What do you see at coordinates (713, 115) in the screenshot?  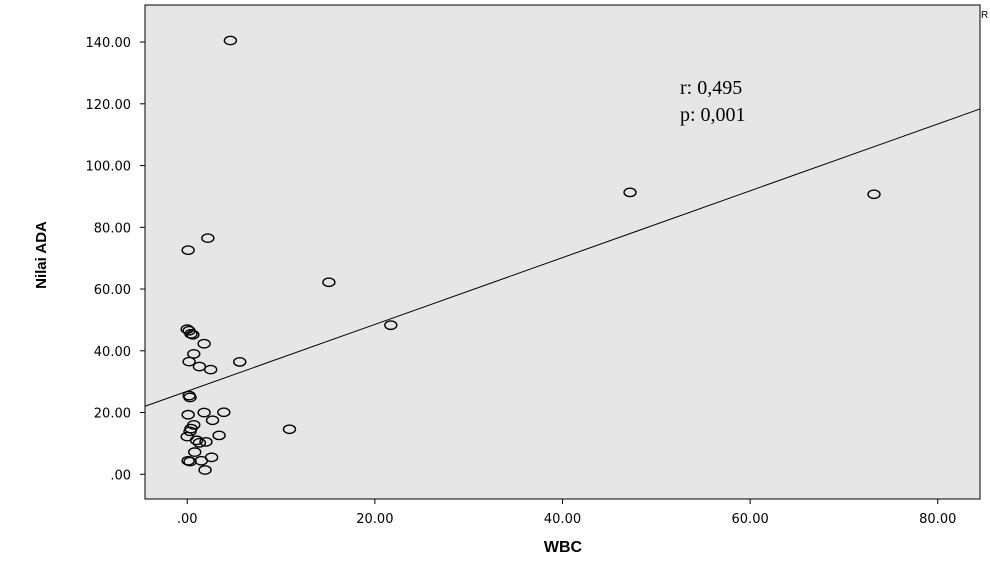 I see `annotation-p: p: 0,001` at bounding box center [713, 115].